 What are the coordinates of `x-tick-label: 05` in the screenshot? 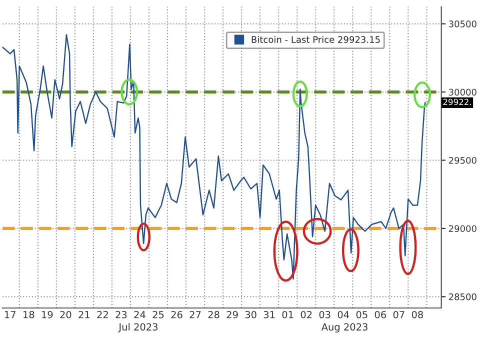 It's located at (362, 314).